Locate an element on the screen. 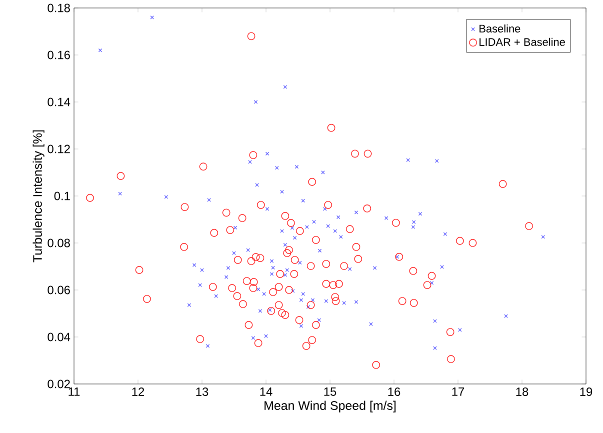 The height and width of the screenshot is (433, 603). y-tick-label: 0.14 is located at coordinates (59, 102).